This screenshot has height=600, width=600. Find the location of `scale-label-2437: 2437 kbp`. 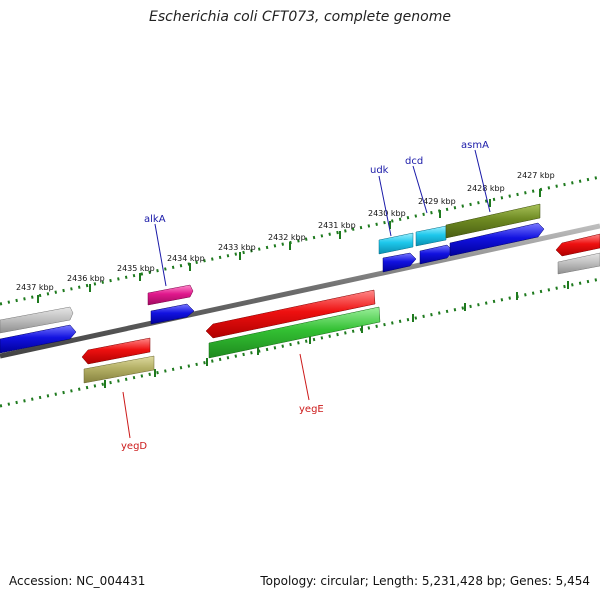

scale-label-2437: 2437 kbp is located at coordinates (35, 287).